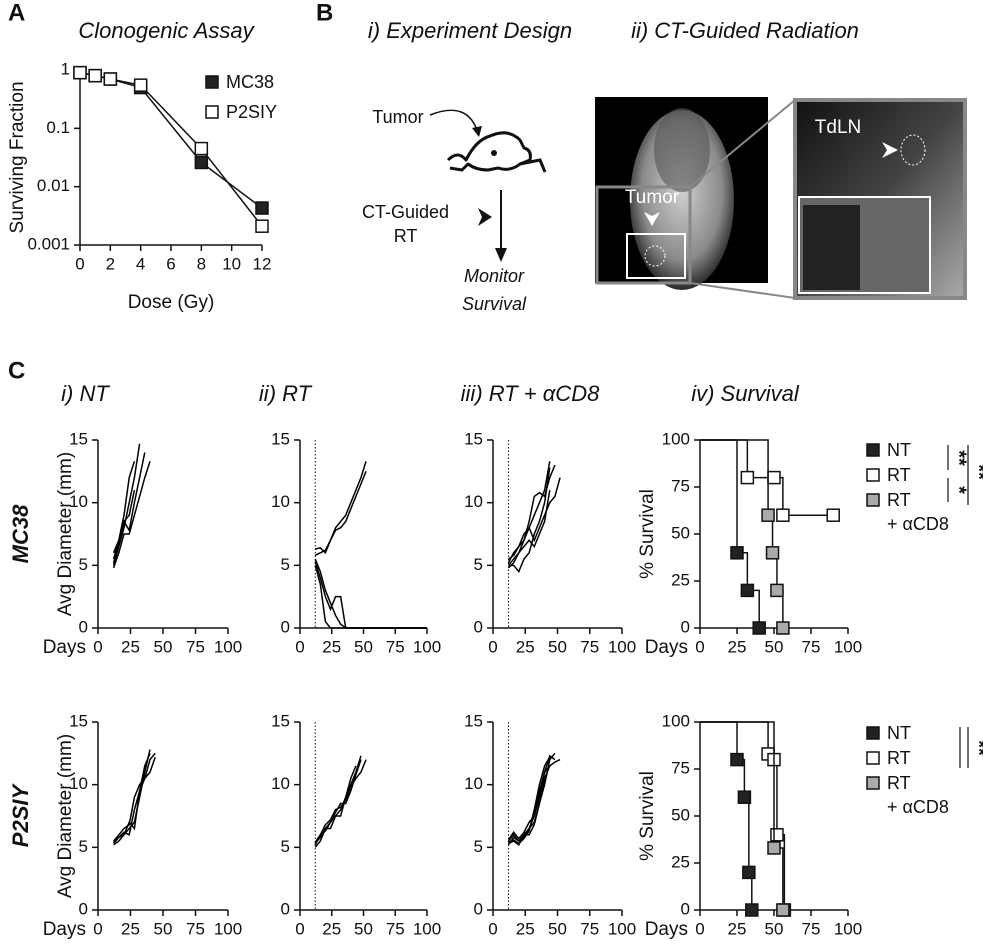 The image size is (983, 950). Describe the element at coordinates (16, 13) in the screenshot. I see `panel-label: A` at that location.